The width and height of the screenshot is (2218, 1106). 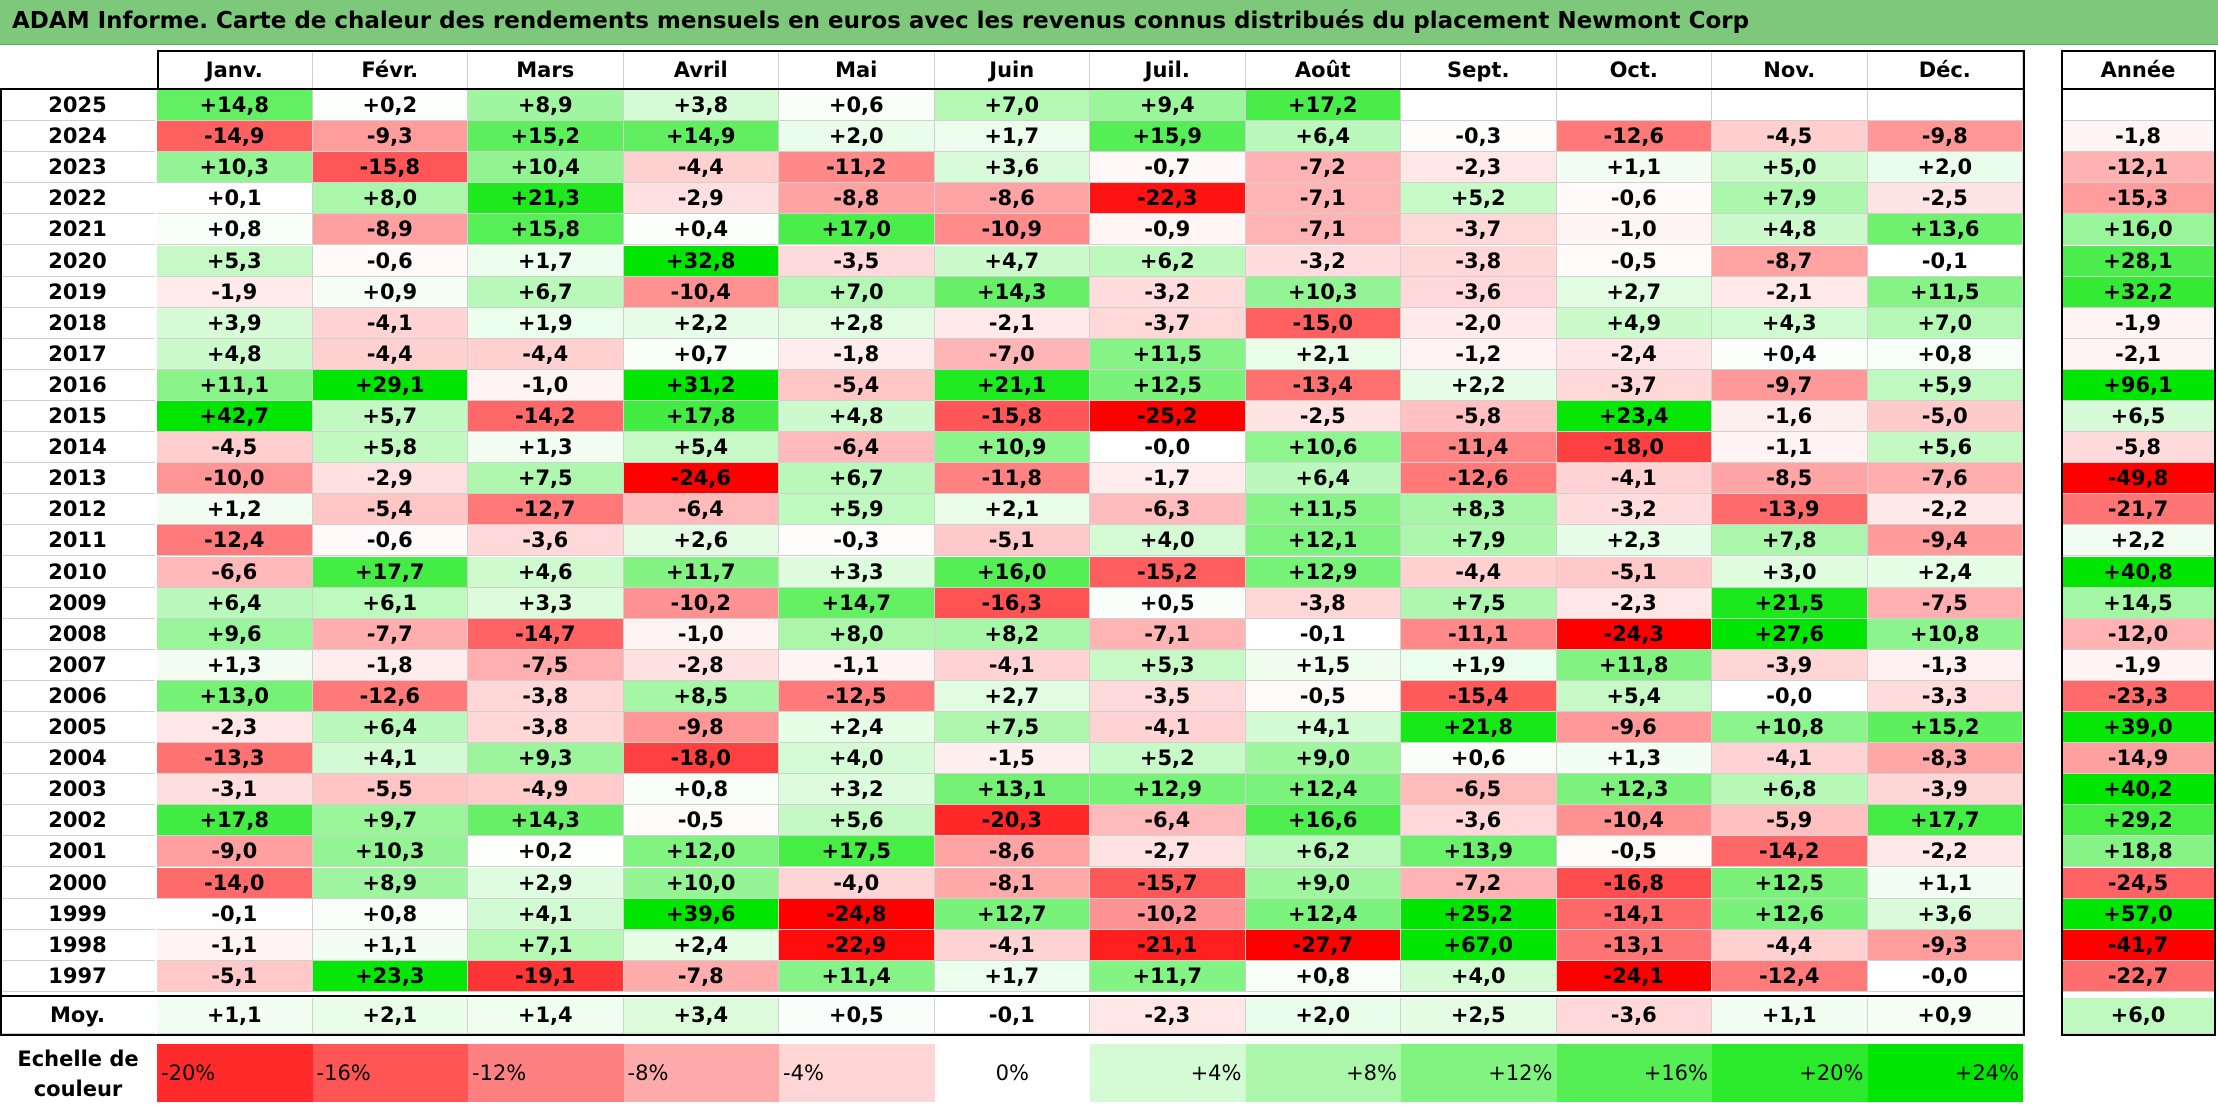 What do you see at coordinates (1634, 1015) in the screenshot?
I see `average-cell: -3,6` at bounding box center [1634, 1015].